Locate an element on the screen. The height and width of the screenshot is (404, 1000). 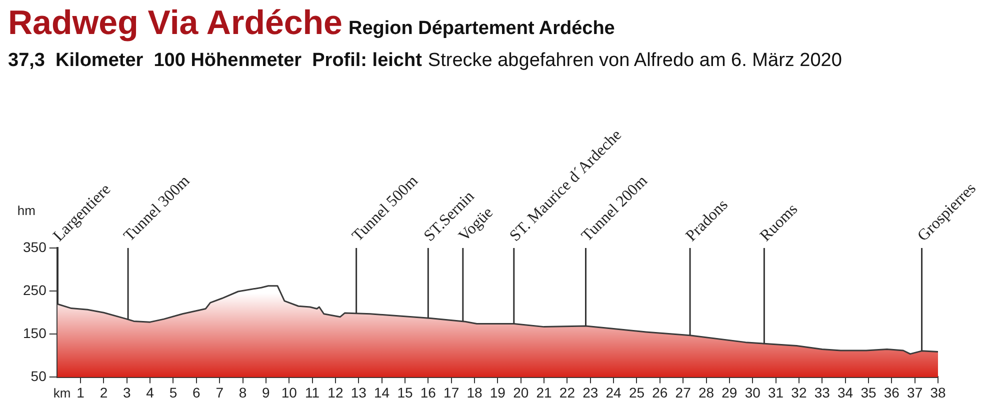
x-tick-label: 30 is located at coordinates (752, 392).